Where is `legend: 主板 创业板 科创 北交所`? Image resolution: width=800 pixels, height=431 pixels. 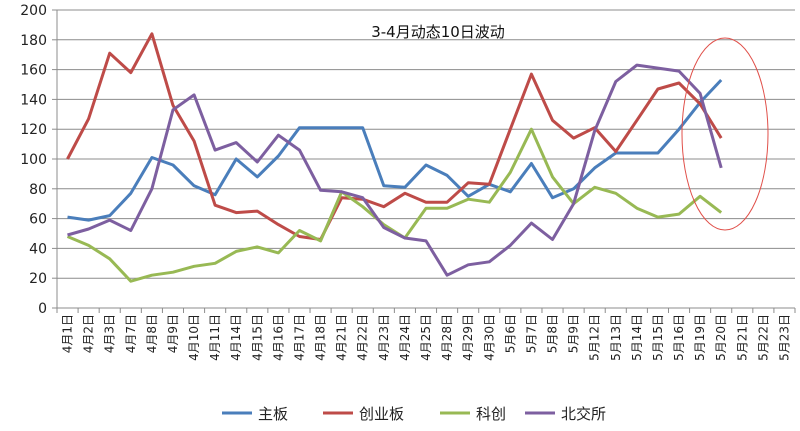 legend: 主板 创业板 科创 北交所 is located at coordinates (414, 414).